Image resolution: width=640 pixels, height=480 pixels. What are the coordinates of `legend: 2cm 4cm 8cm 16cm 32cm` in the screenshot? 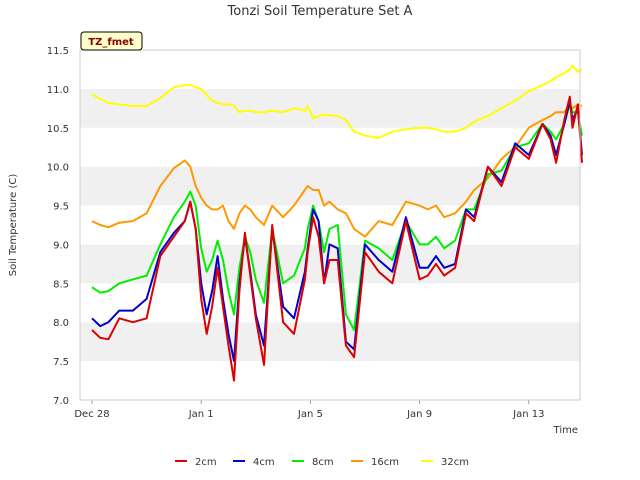 It's located at (322, 462).